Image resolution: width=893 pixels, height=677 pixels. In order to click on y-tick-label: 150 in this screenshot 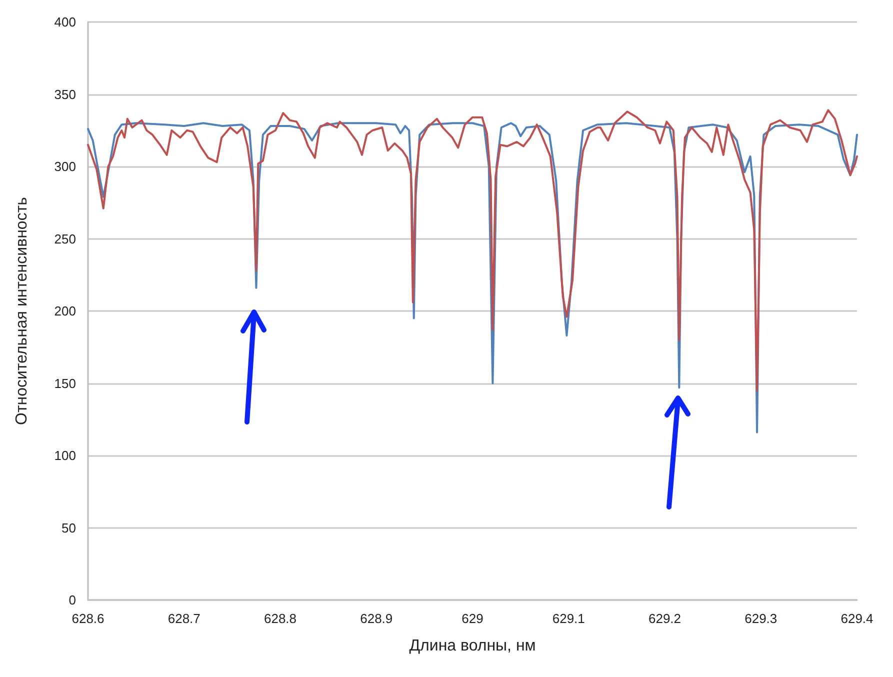, I will do `click(65, 383)`.